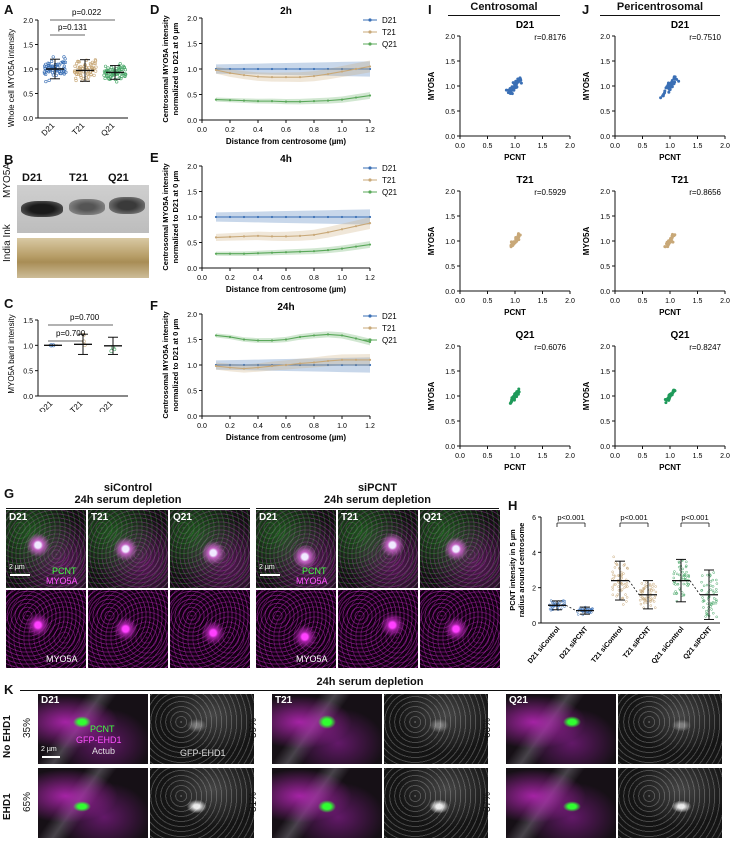 The image size is (731, 847). I want to click on g-tile-label: Q21, so click(432, 517).